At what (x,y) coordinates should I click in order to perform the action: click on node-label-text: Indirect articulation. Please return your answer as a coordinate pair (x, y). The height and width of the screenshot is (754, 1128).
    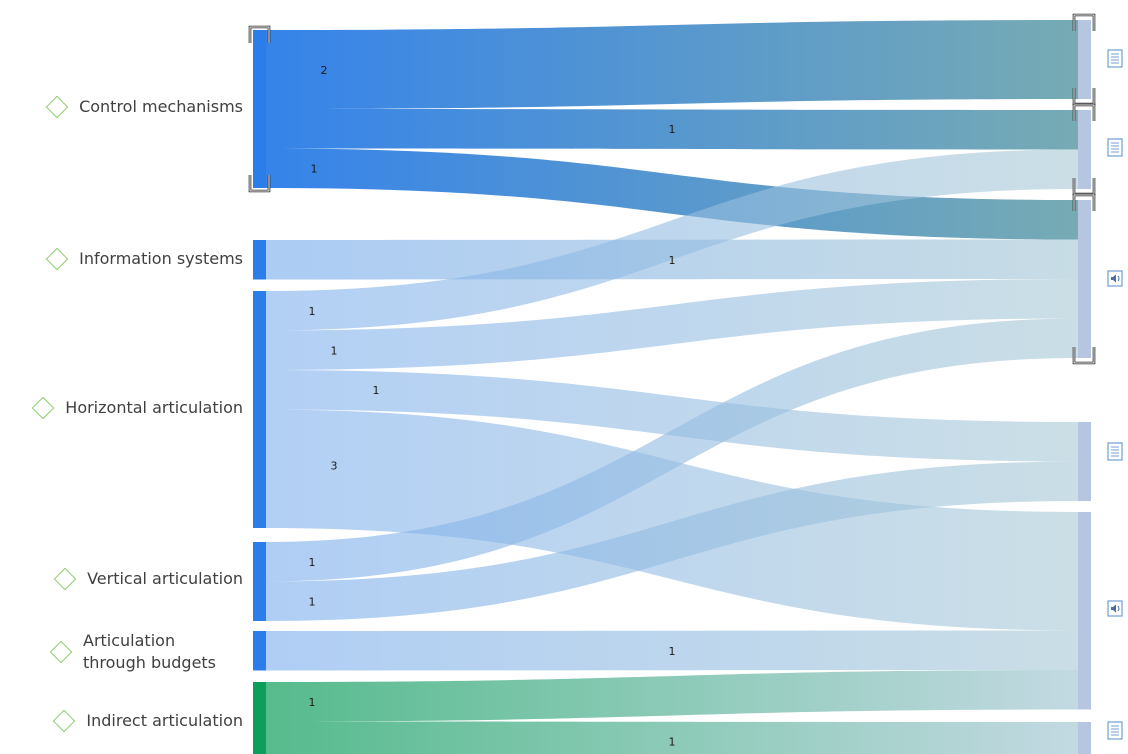
    Looking at the image, I should click on (164, 720).